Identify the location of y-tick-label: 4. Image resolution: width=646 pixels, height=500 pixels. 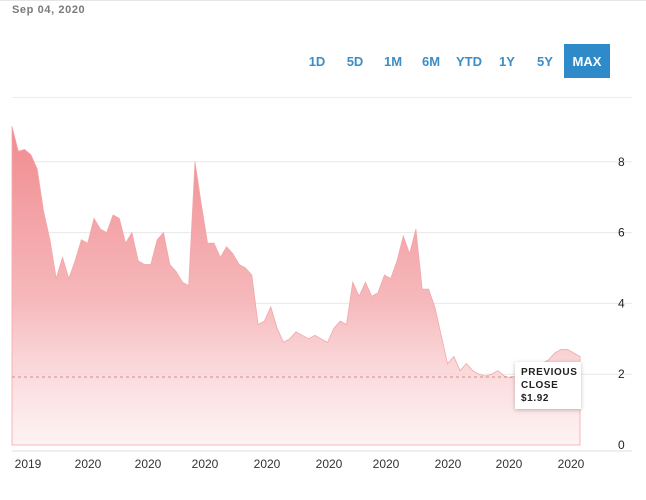
(621, 303).